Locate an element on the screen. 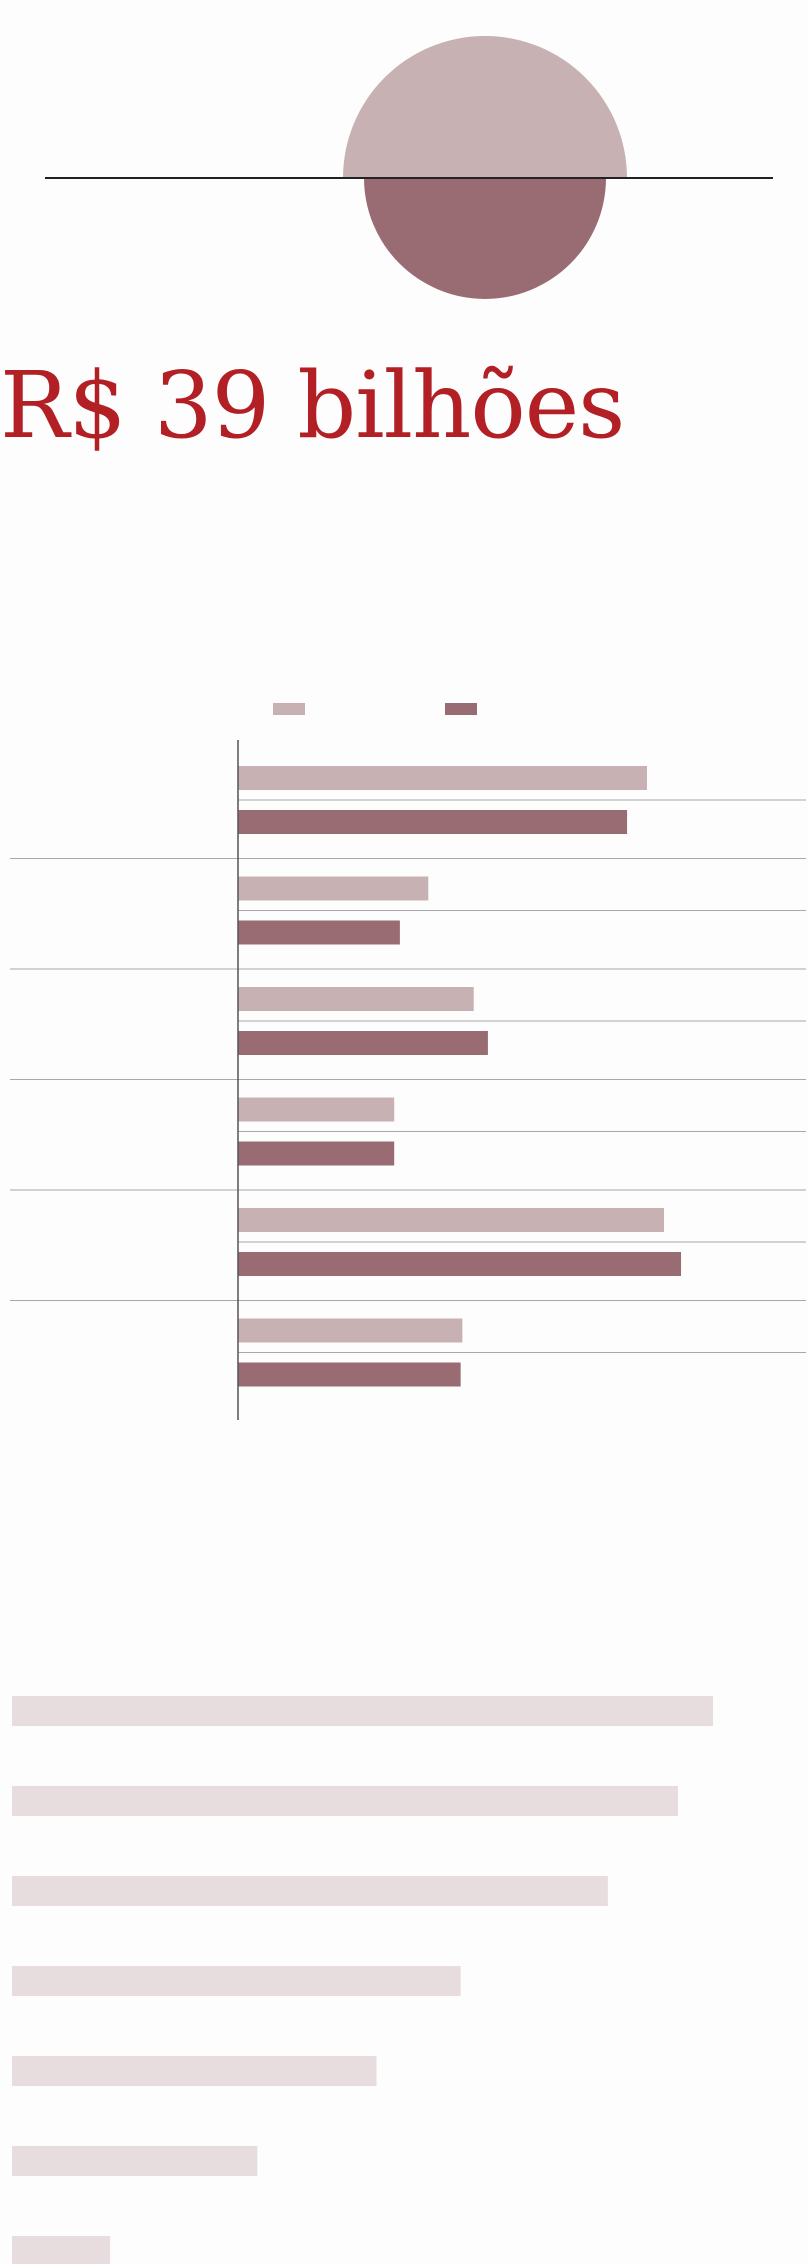 The width and height of the screenshot is (808, 2264). headline: R$ 39 bilhões is located at coordinates (312, 405).